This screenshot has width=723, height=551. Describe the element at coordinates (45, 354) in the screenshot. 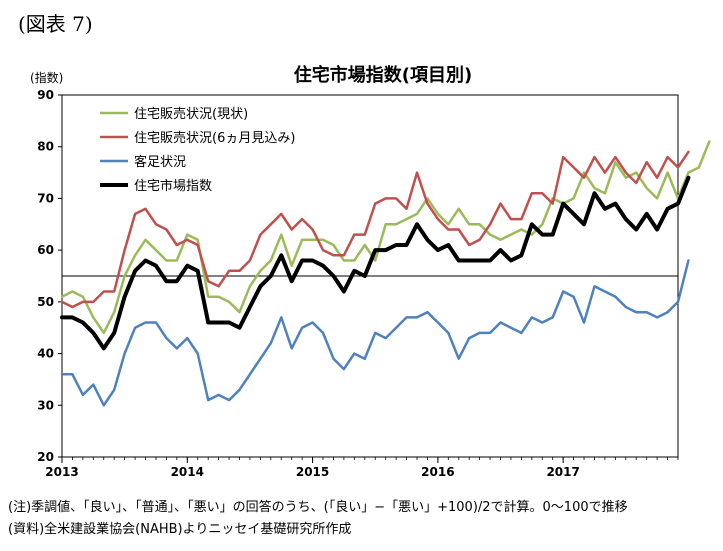

I see `y-tick-label: 40` at that location.